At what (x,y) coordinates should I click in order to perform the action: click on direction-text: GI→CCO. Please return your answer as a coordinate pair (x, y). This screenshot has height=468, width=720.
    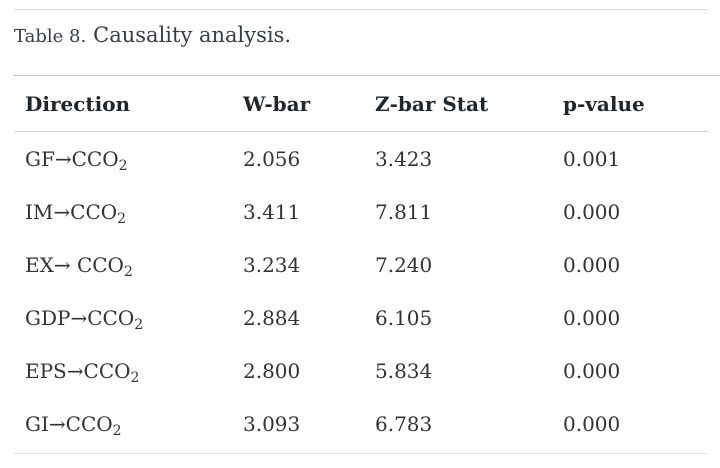
    Looking at the image, I should click on (69, 423).